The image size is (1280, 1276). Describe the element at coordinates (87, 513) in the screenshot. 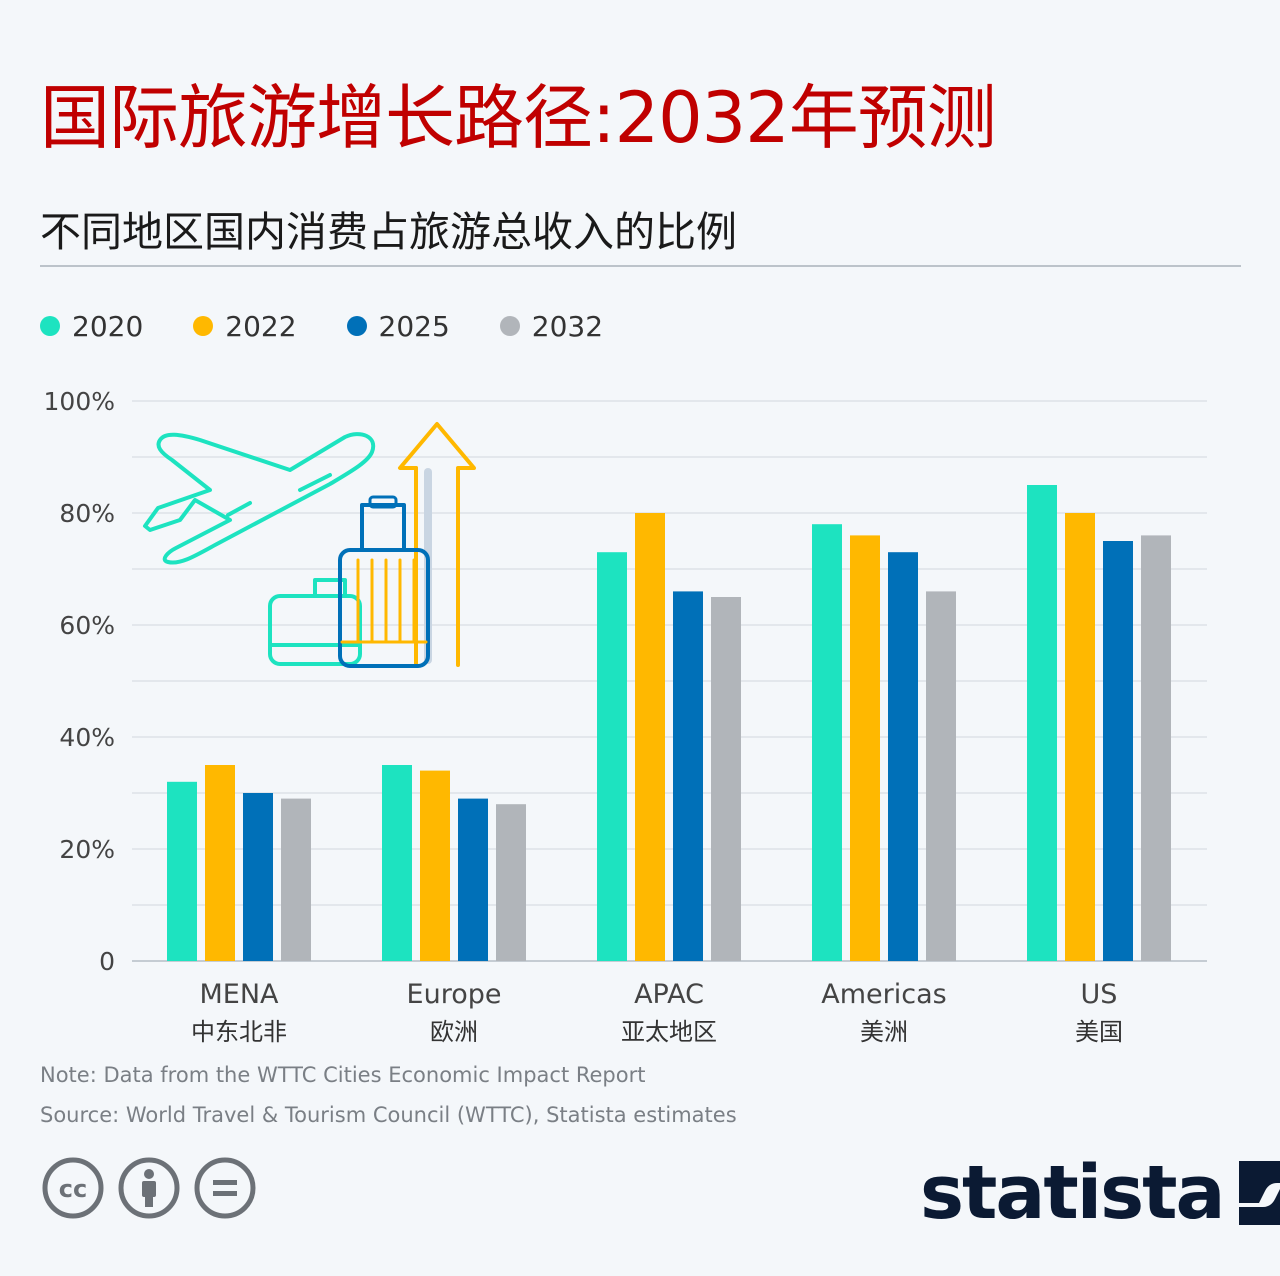

I see `y-tick-label: 80%` at that location.